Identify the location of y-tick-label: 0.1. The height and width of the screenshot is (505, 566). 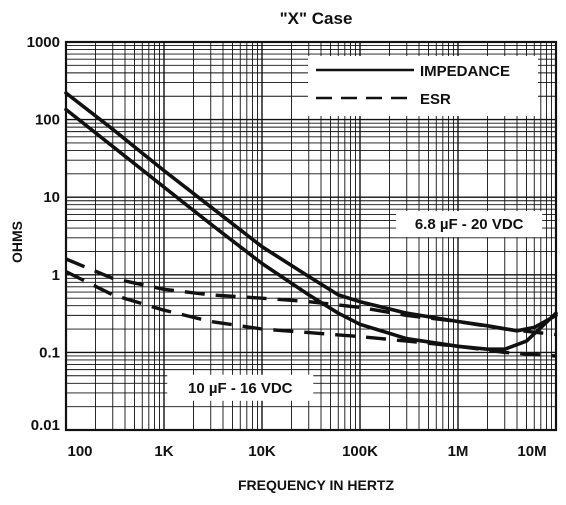
(49, 352).